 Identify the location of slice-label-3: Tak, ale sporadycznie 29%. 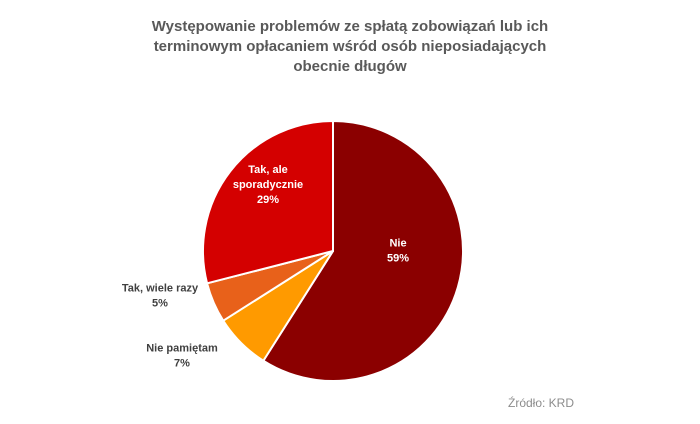
(268, 185).